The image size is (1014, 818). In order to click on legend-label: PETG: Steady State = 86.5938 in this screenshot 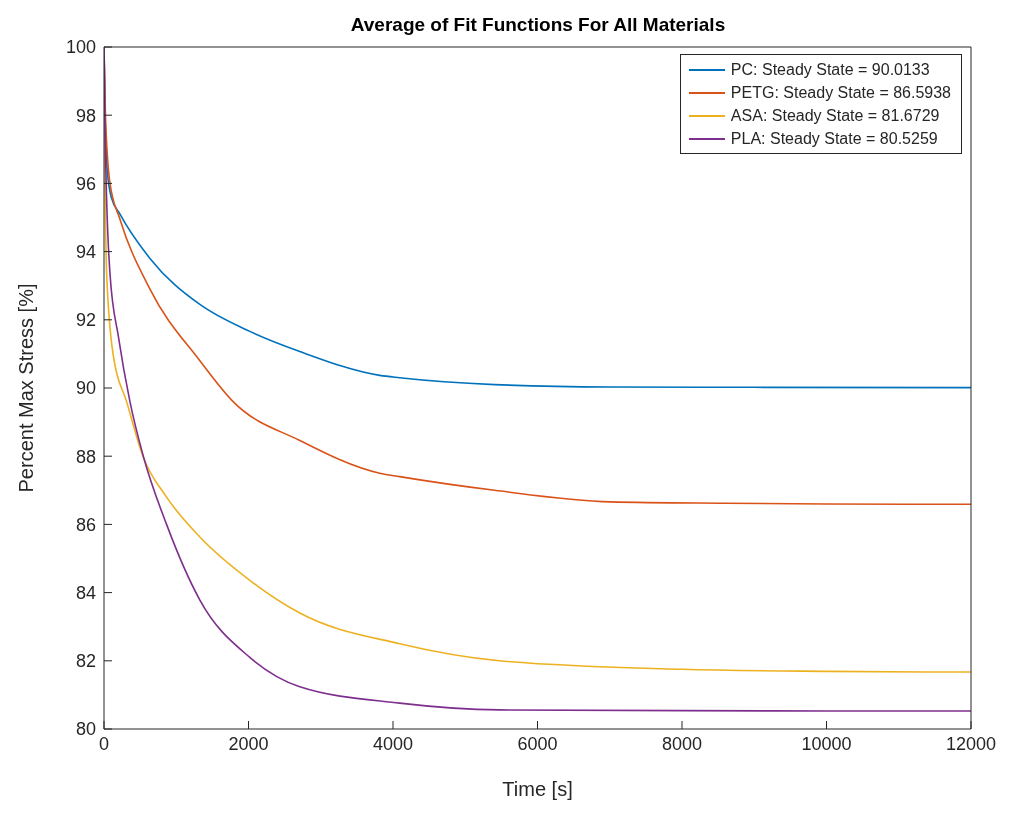, I will do `click(840, 92)`.